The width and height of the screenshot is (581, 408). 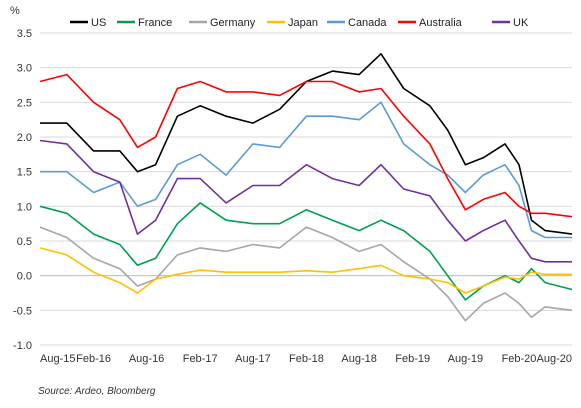 I want to click on legend-label-uk: UK, so click(x=521, y=23).